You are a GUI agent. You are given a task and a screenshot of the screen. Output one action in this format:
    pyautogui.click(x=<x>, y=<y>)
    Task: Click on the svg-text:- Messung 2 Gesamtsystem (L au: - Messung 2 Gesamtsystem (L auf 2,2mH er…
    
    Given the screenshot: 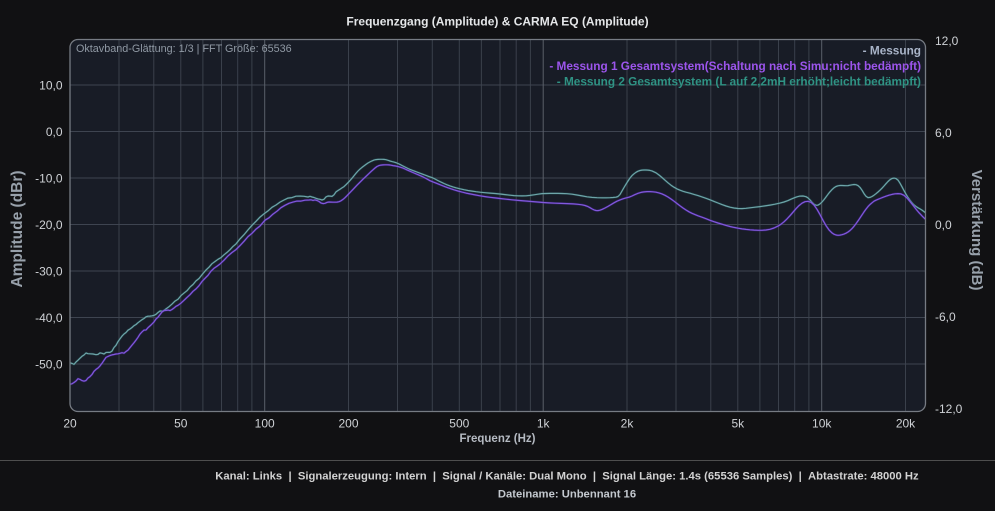 What is the action you would take?
    pyautogui.click(x=739, y=82)
    